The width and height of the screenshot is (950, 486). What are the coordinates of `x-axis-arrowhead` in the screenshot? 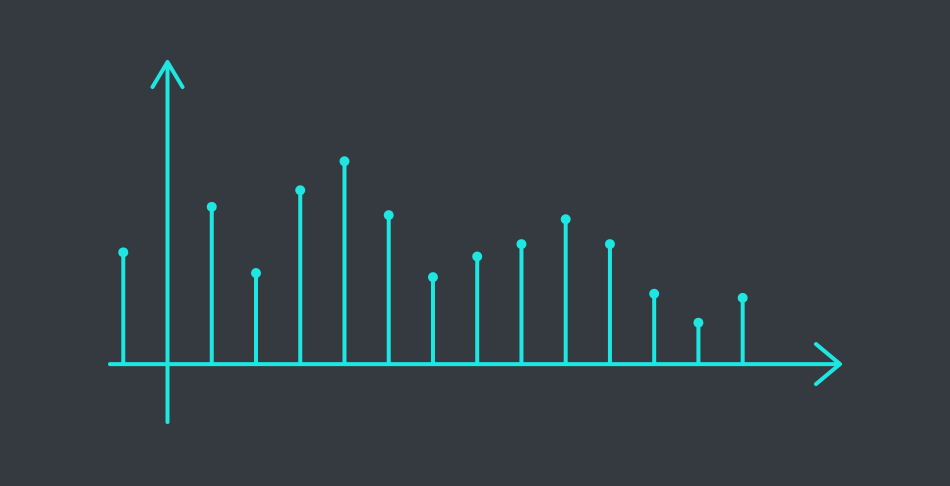 It's located at (828, 364).